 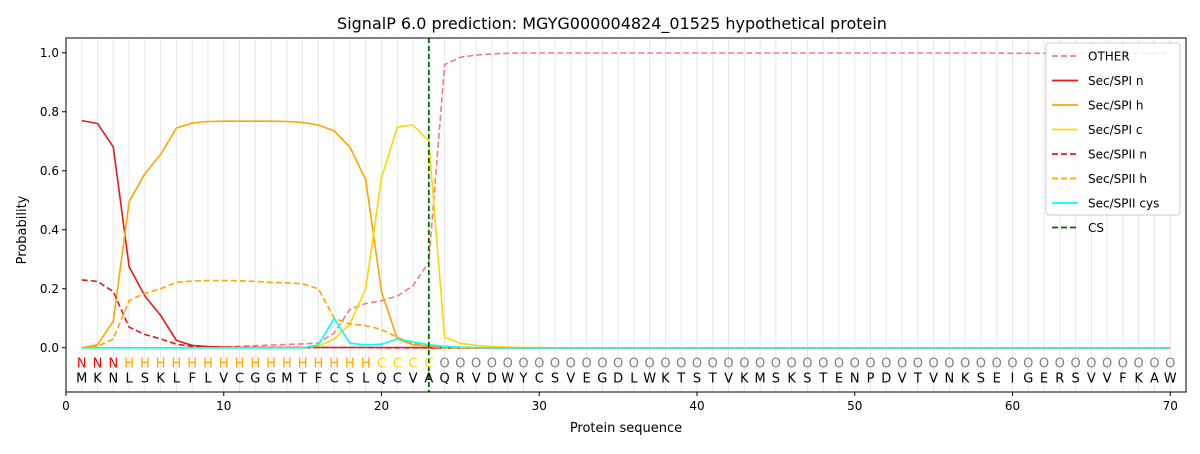 What do you see at coordinates (22, 229) in the screenshot?
I see `y-axis-label: Probability` at bounding box center [22, 229].